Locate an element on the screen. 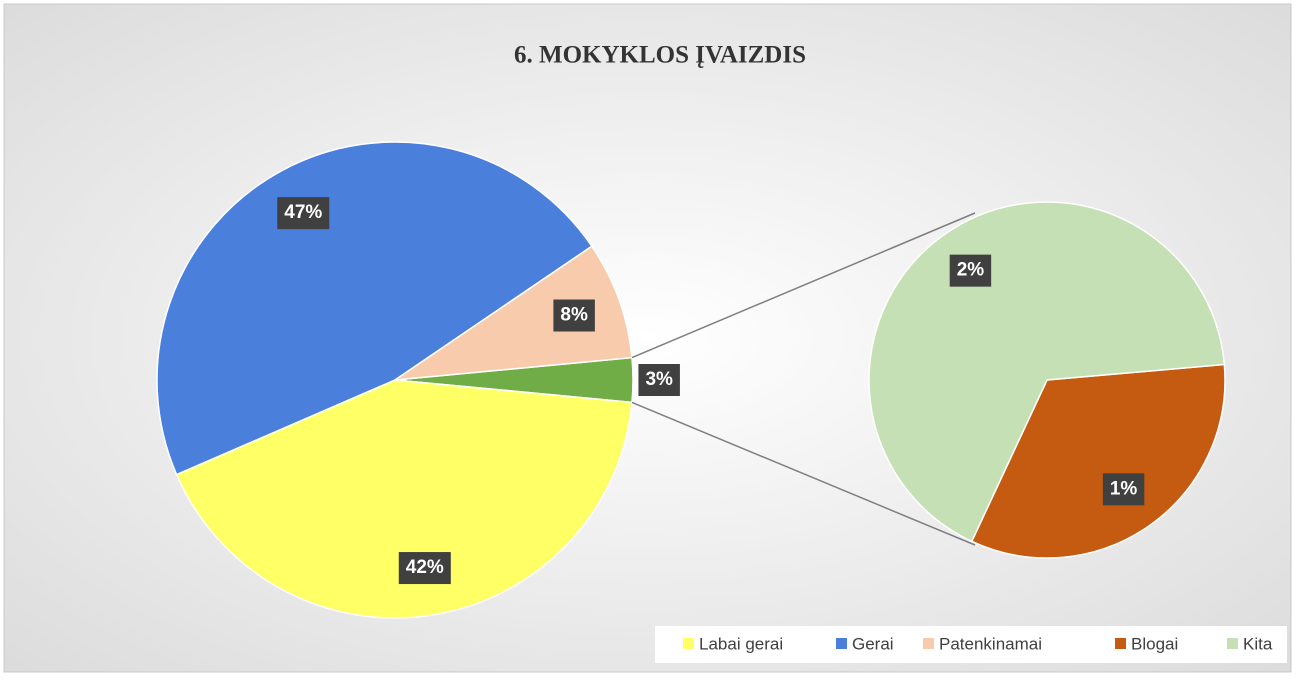 This screenshot has height=682, width=1296. legend-label: Patenkinamai is located at coordinates (990, 643).